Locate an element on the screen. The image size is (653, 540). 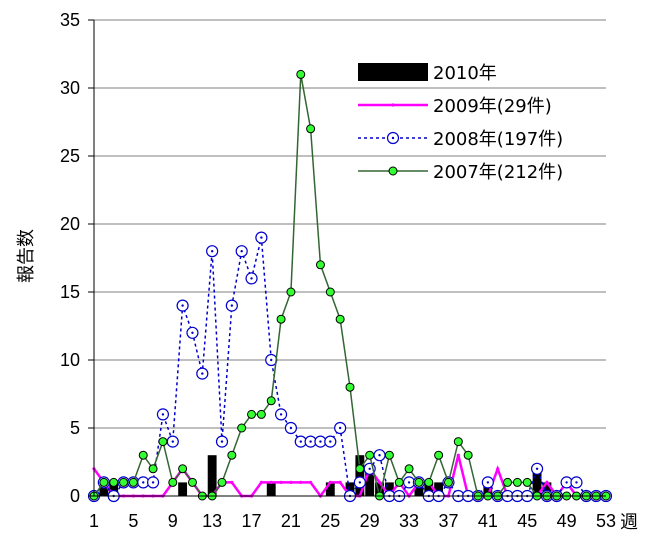
x-tick-label: 13 is located at coordinates (212, 521).